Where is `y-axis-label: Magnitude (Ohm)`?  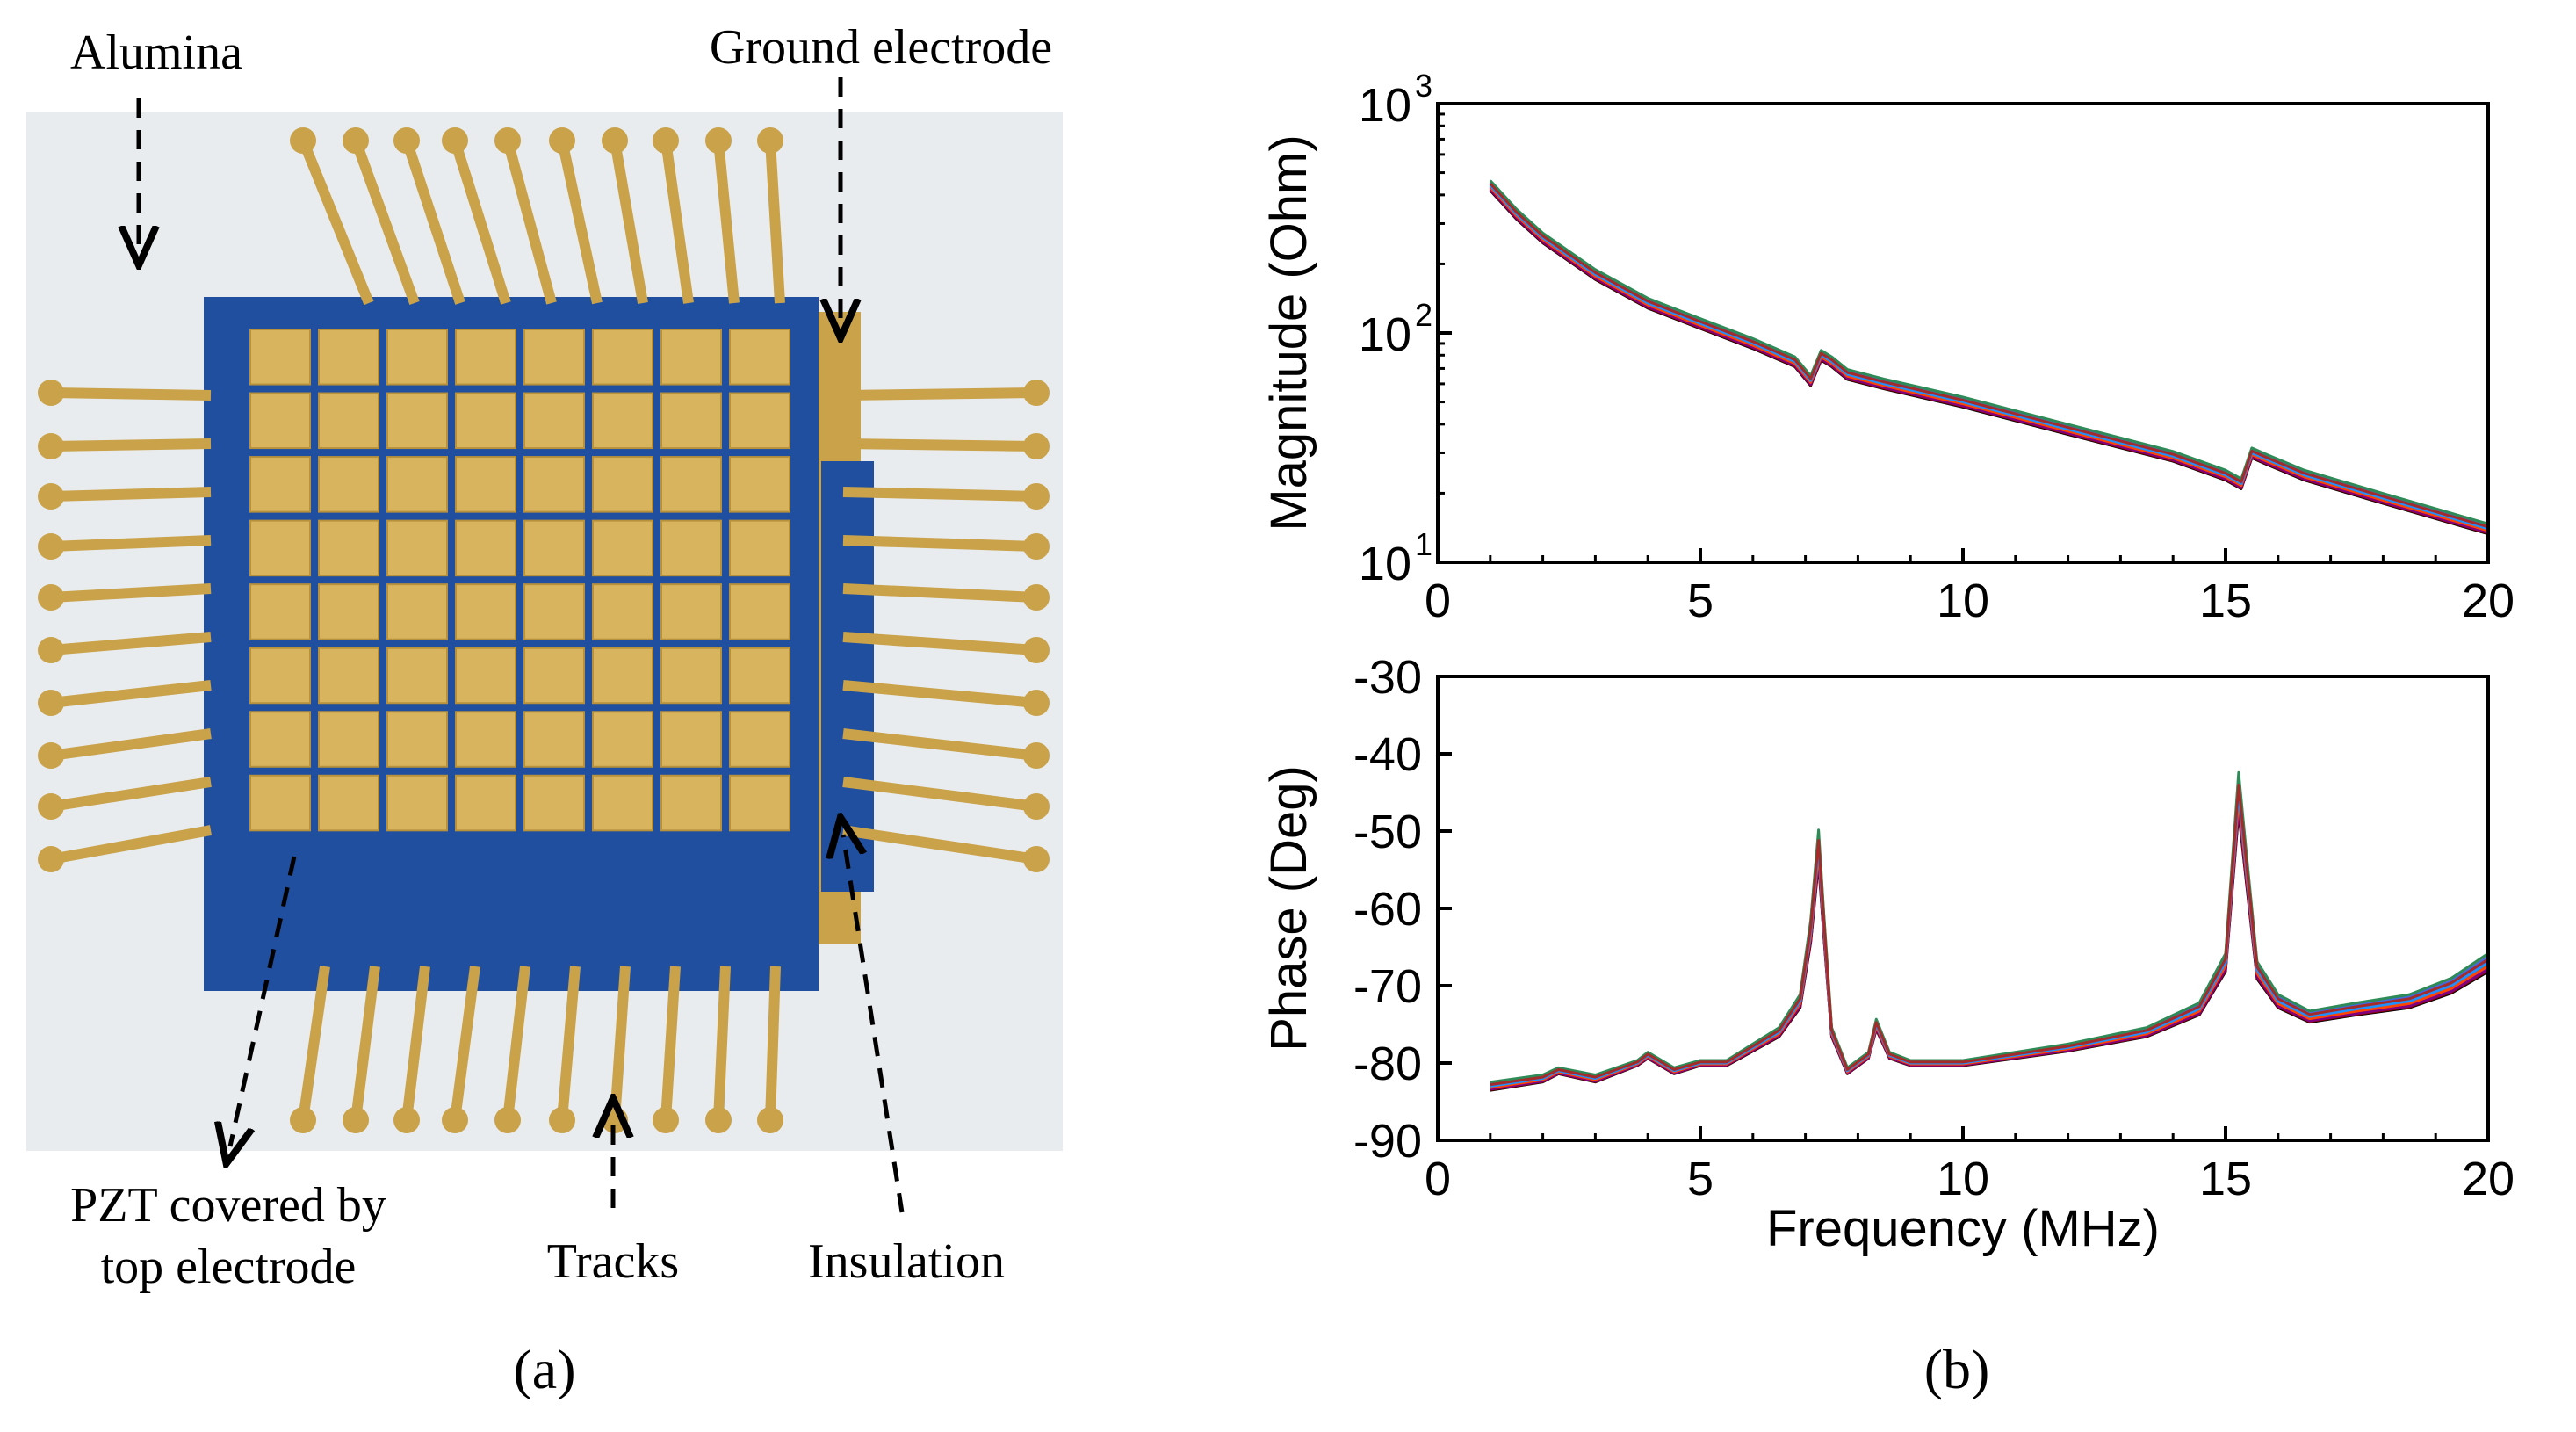 y-axis-label: Magnitude (Ohm) is located at coordinates (1288, 332).